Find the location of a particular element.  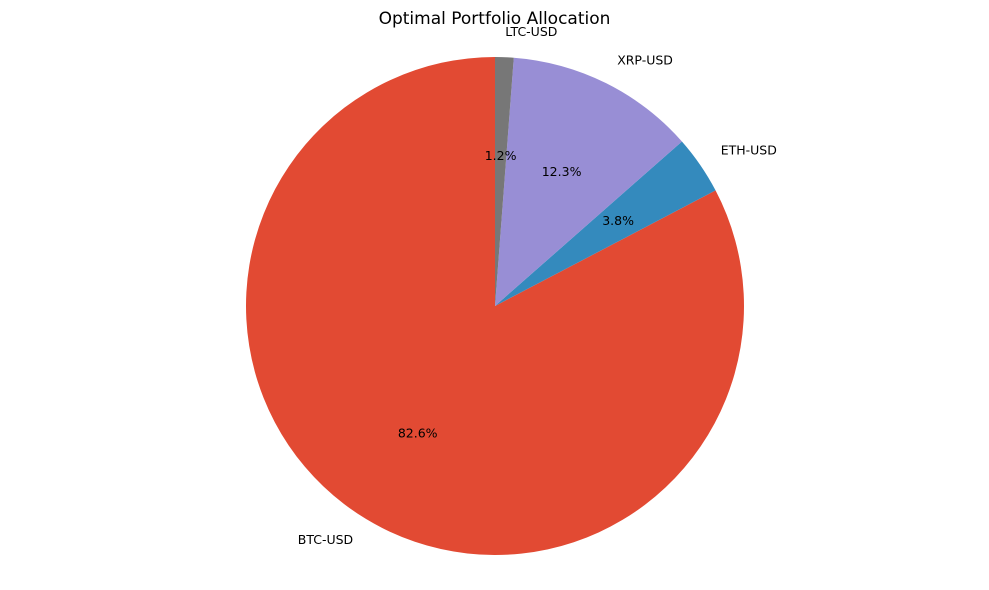

pie-slice-eth-usd is located at coordinates (605, 223).